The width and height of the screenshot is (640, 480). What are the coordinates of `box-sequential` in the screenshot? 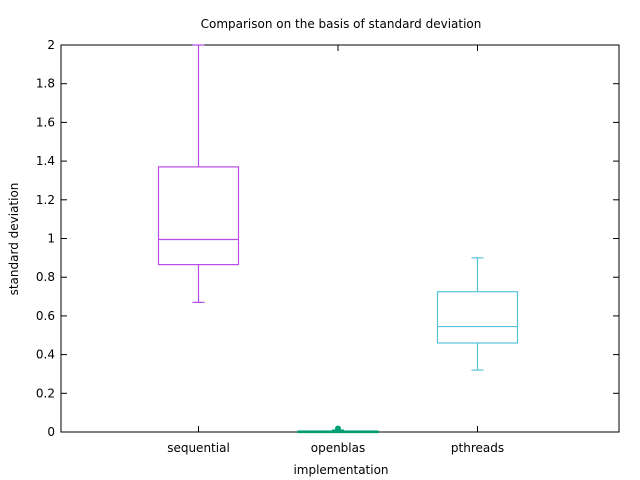 It's located at (198, 173).